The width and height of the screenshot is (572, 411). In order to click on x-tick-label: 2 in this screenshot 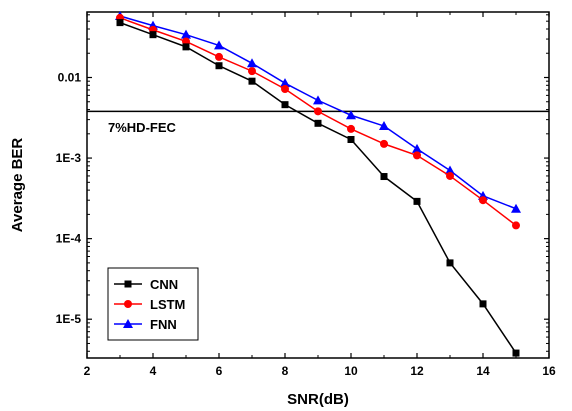, I will do `click(87, 371)`.